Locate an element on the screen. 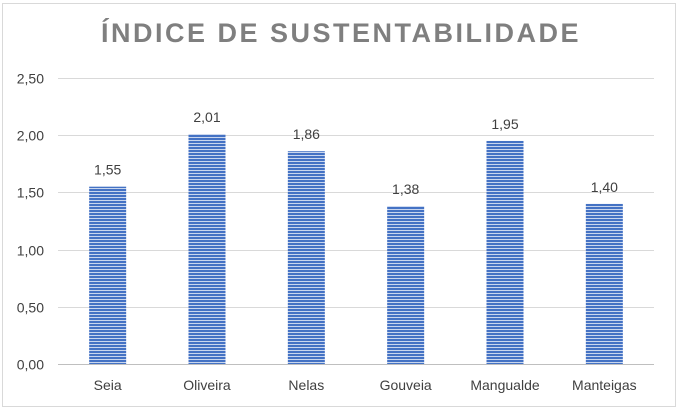 Image resolution: width=682 pixels, height=414 pixels. x-tick-label: Oliveira is located at coordinates (207, 385).